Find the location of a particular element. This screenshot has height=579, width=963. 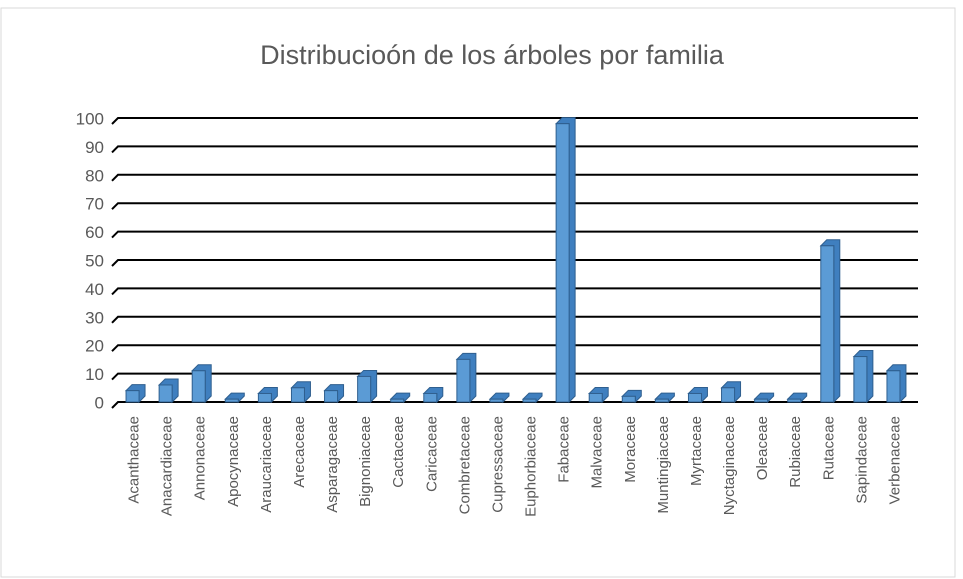

x-tick-label: Araucariaceae is located at coordinates (266, 464).